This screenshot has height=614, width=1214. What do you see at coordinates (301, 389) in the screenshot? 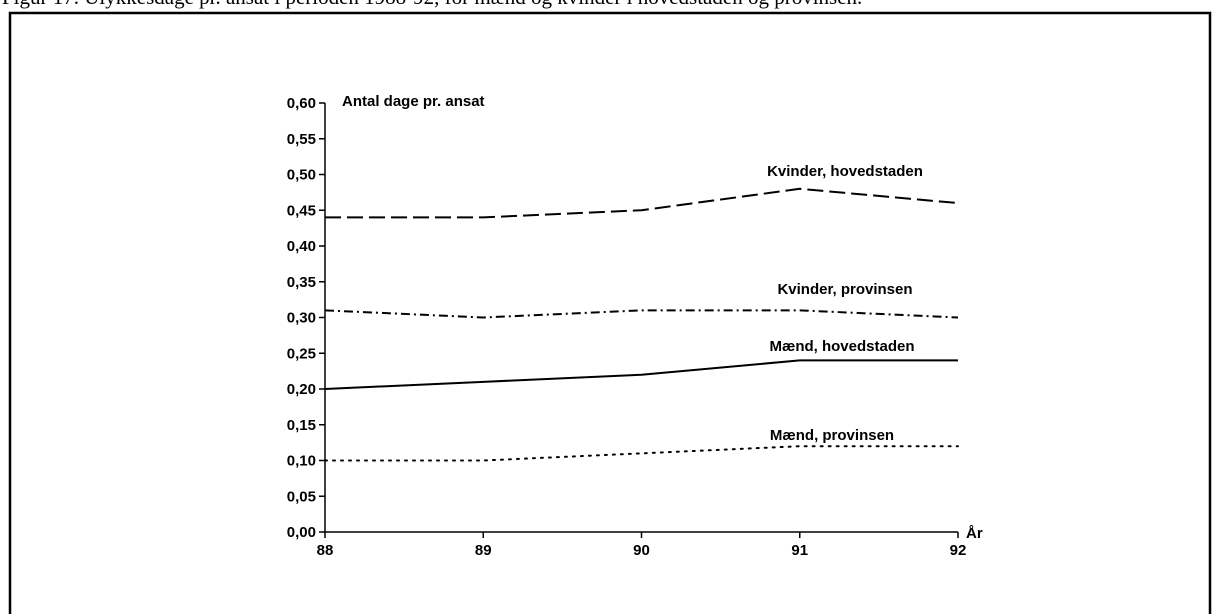
I see `y-tick-label: 0,20` at bounding box center [301, 389].